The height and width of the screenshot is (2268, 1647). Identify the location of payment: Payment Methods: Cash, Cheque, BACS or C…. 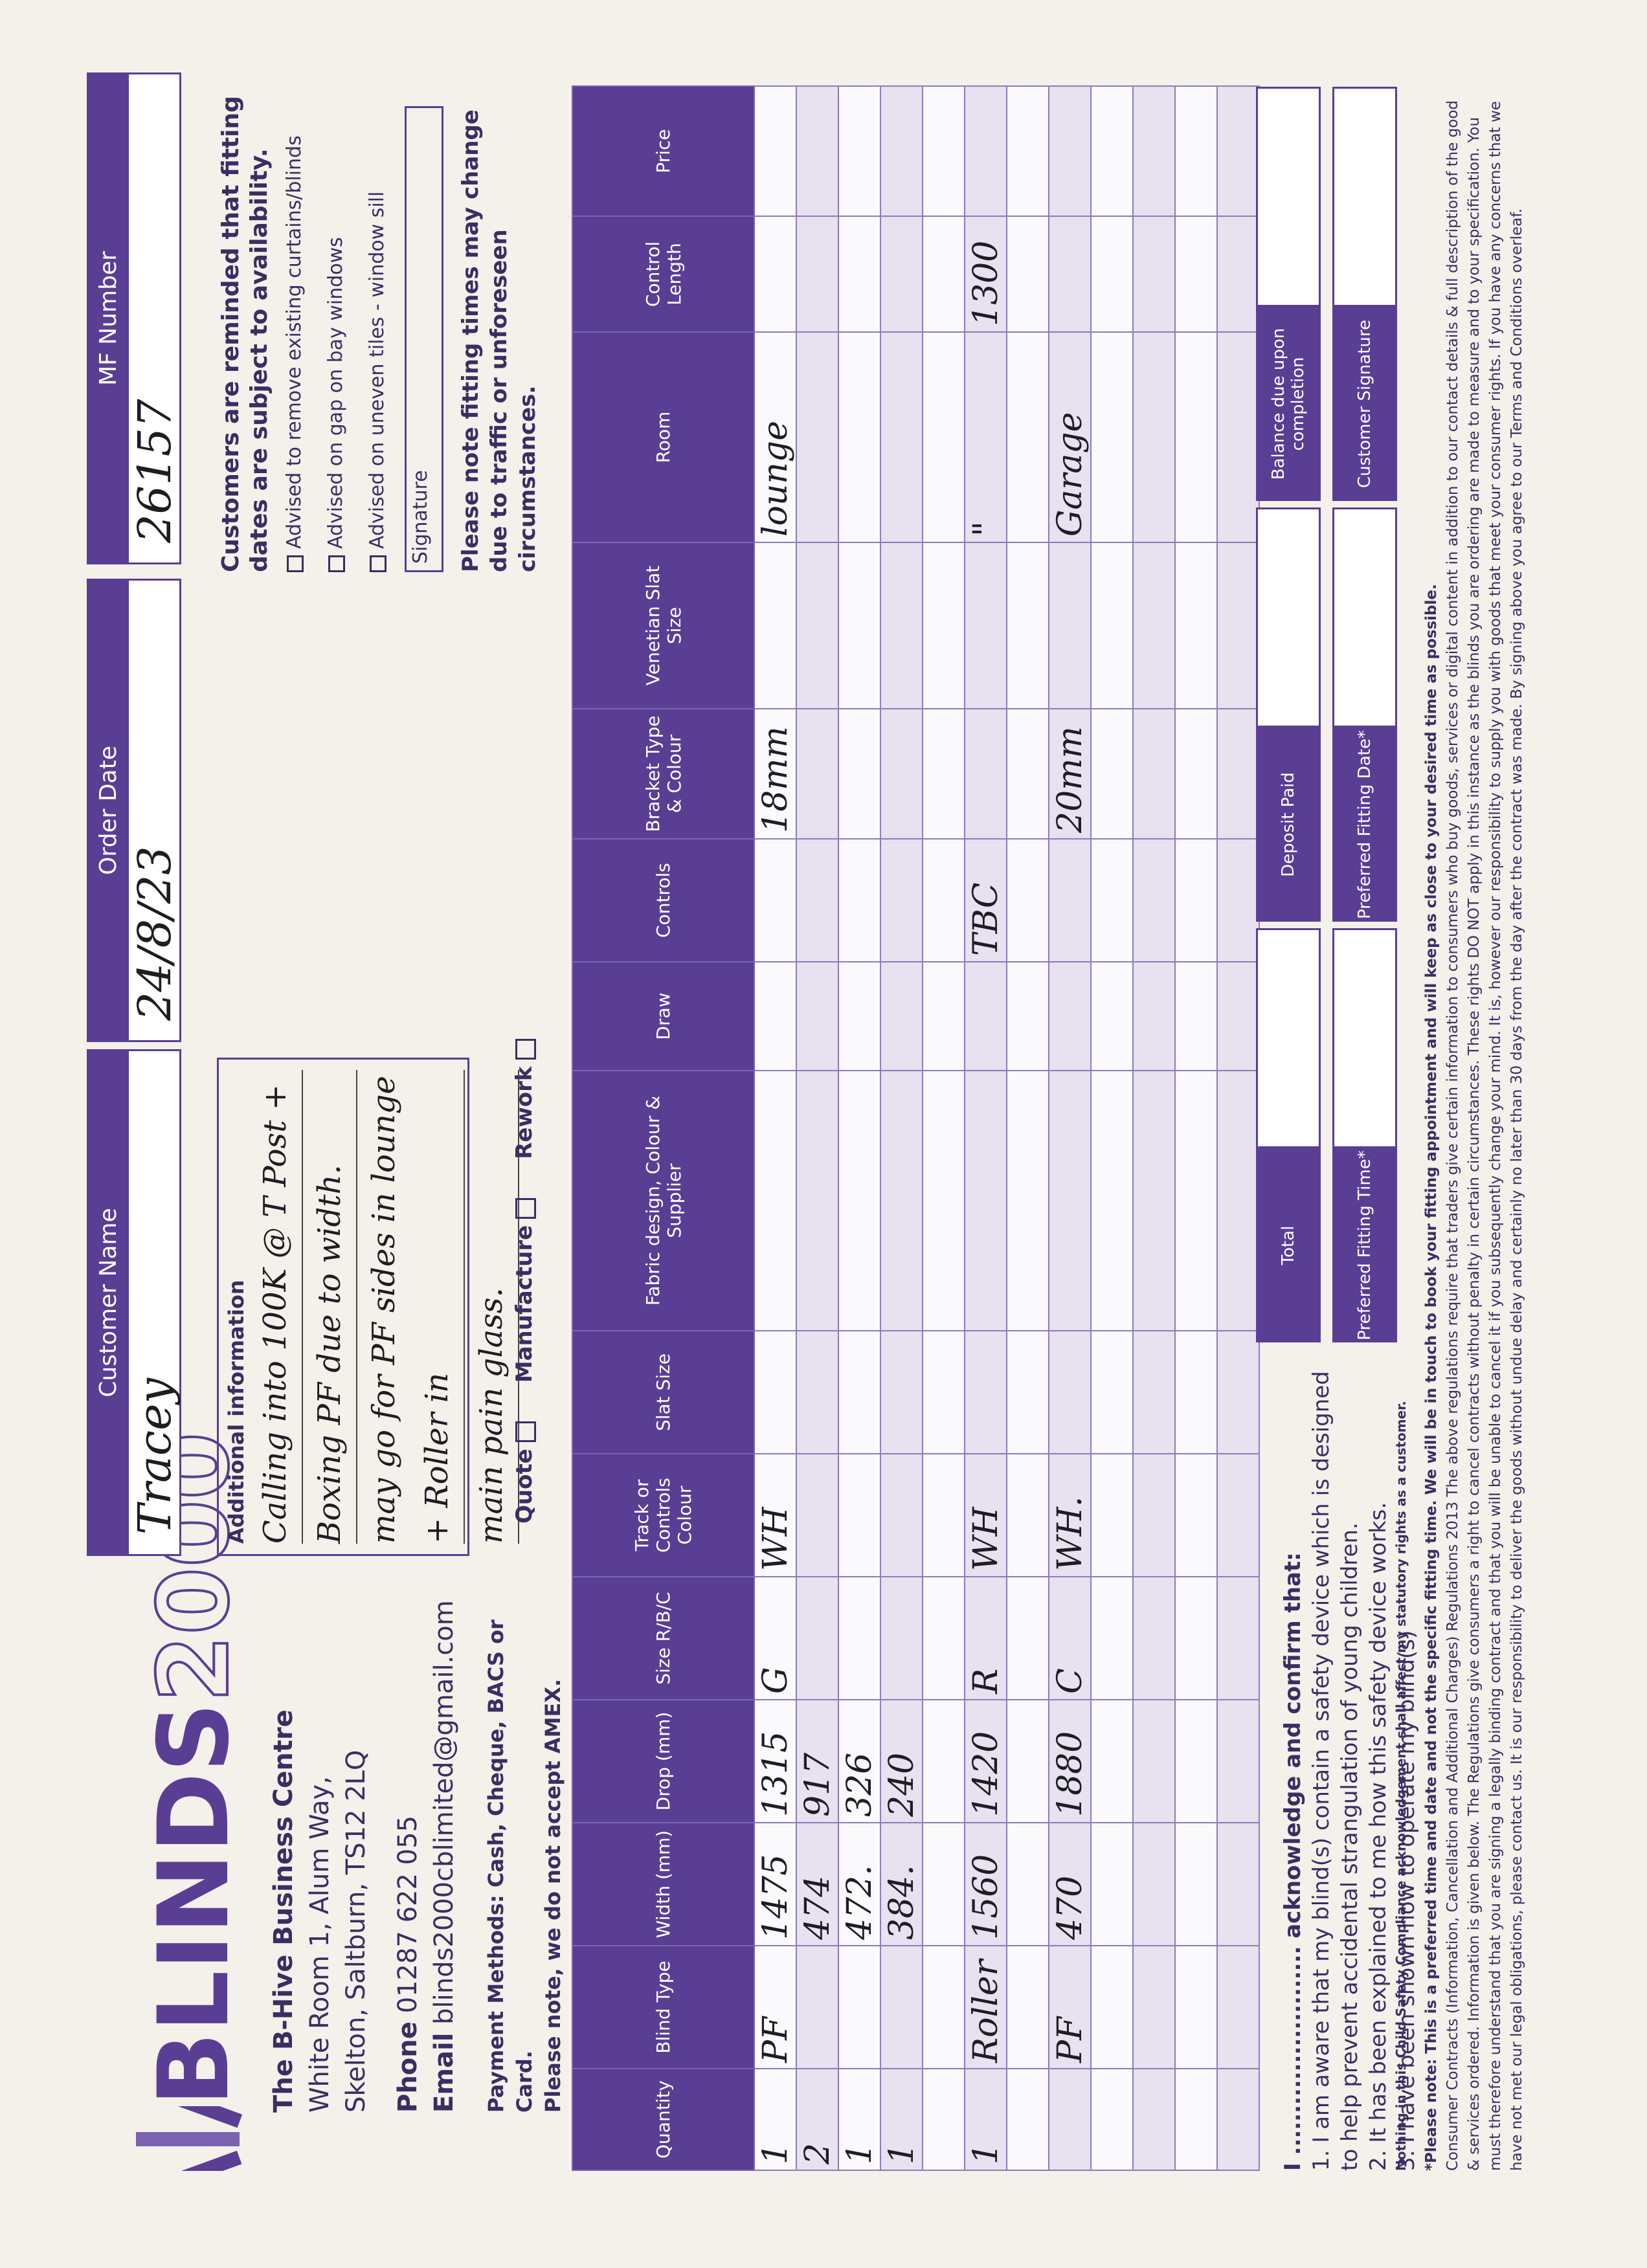
(510, 1866).